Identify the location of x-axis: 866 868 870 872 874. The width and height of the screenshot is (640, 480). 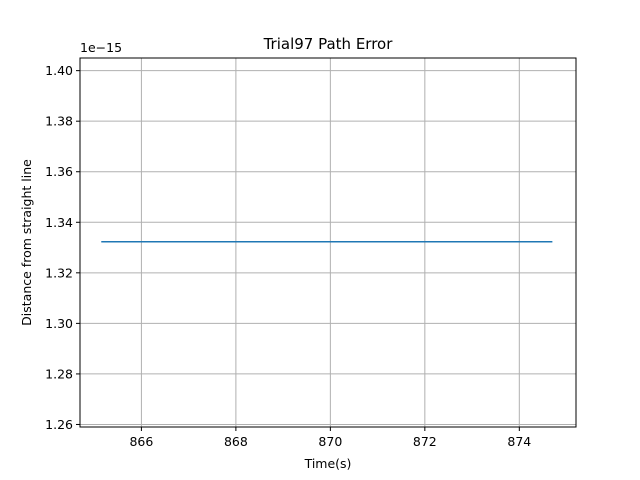
(330, 438).